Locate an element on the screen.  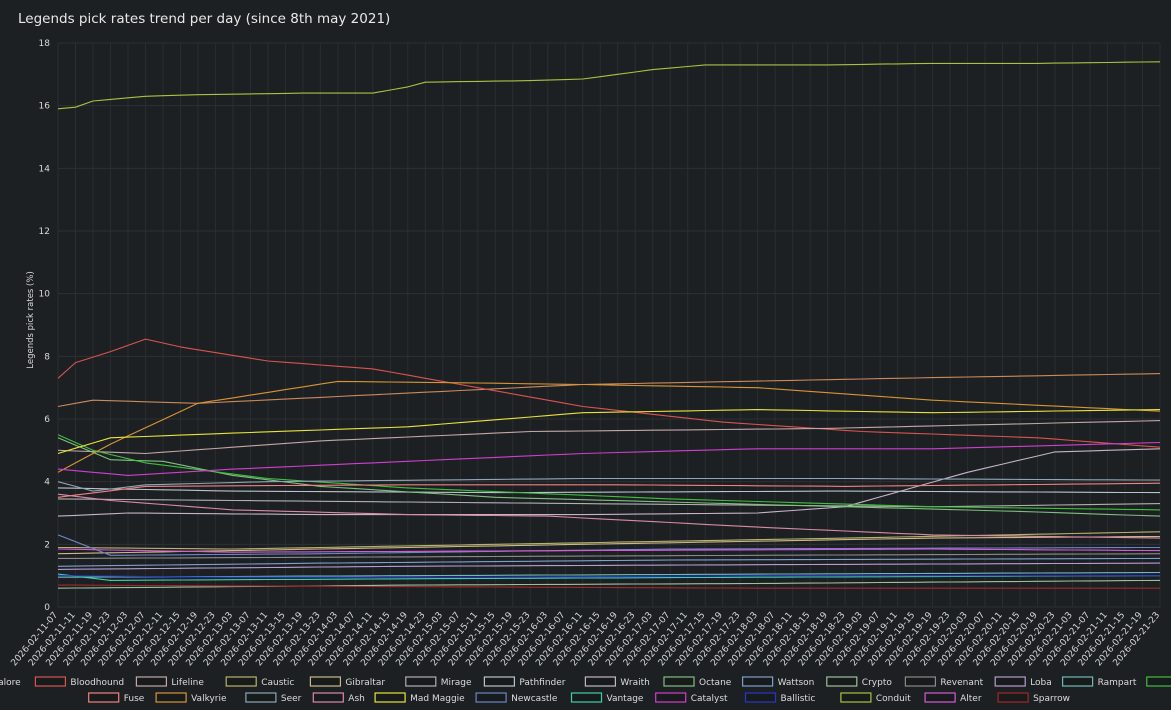
legend-item-mad-maggie: Mad Maggie is located at coordinates (419, 698).